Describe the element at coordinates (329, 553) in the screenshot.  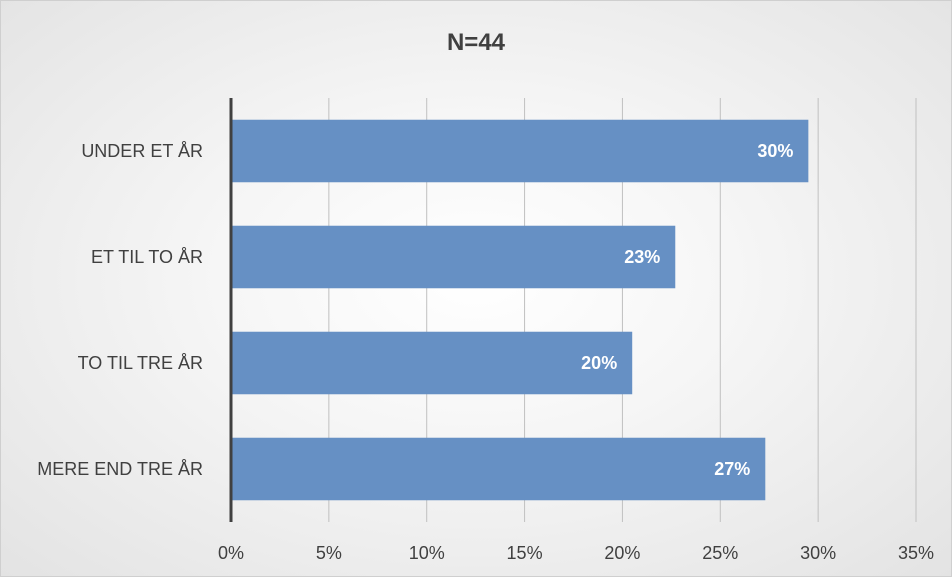
I see `x-tick-label: 5%` at that location.